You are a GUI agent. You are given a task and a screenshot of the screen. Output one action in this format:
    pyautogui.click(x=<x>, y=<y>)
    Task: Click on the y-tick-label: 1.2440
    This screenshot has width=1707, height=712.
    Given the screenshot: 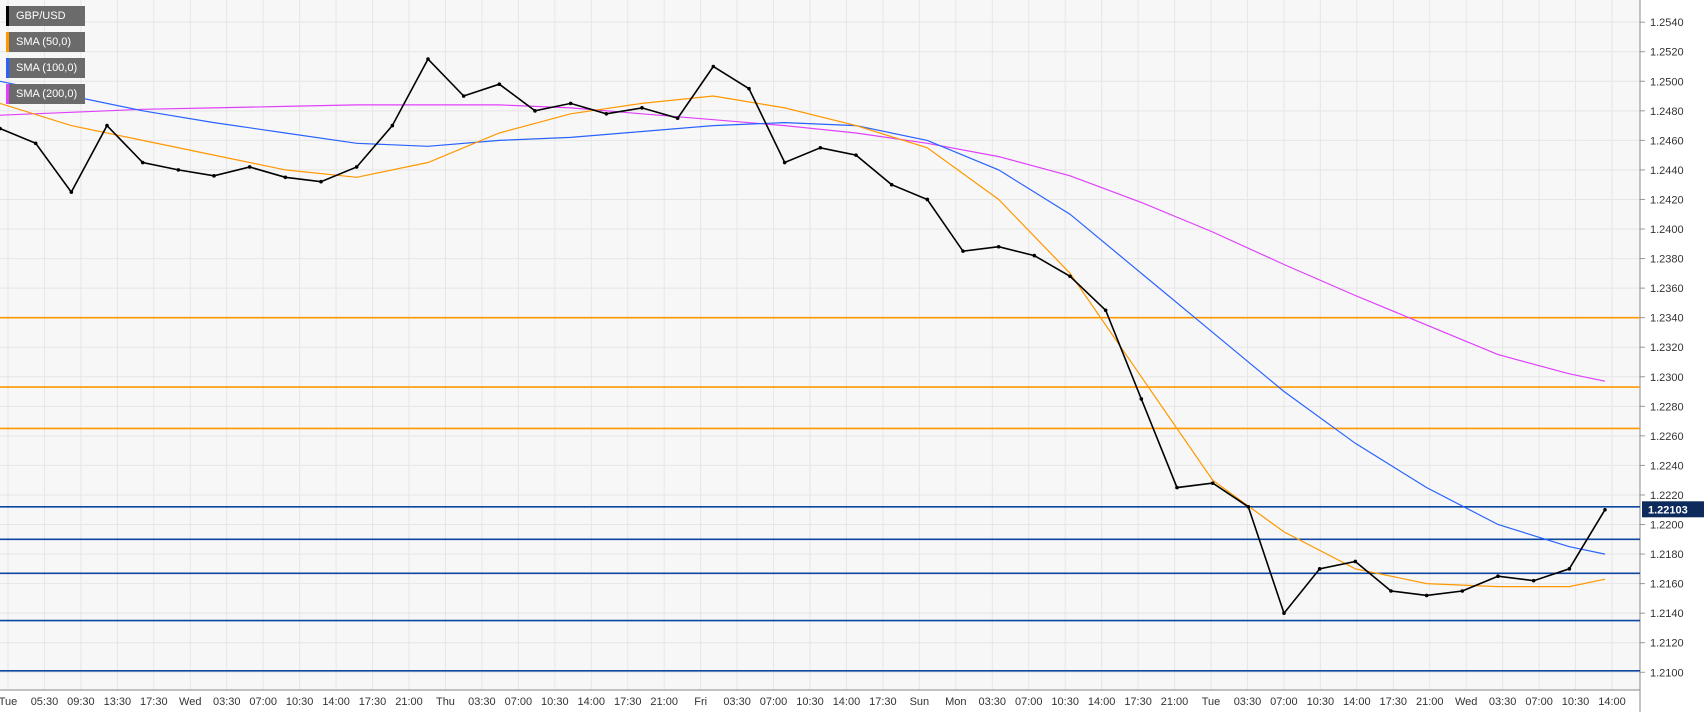 What is the action you would take?
    pyautogui.click(x=1667, y=171)
    